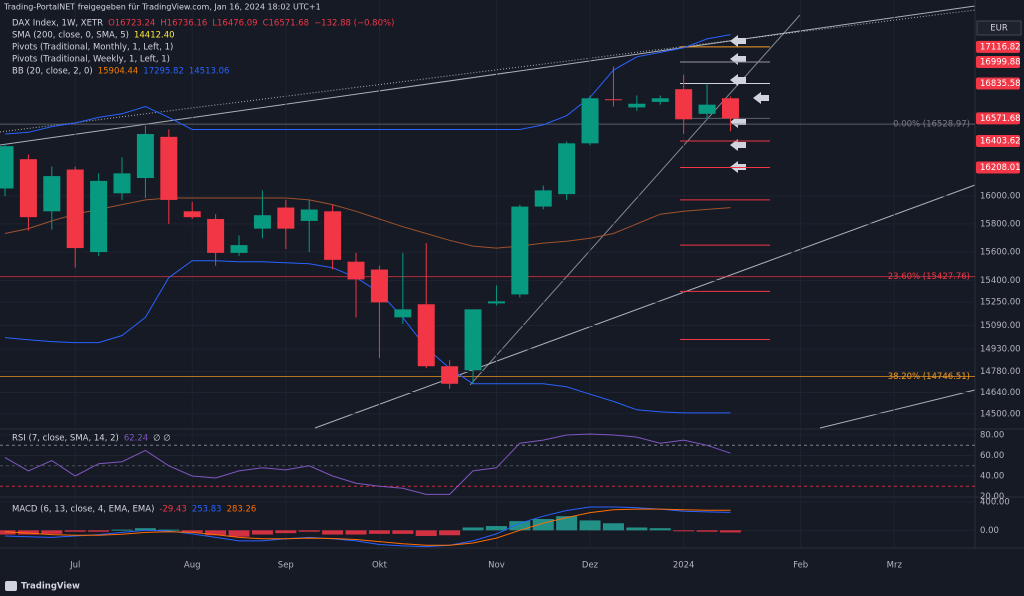 The height and width of the screenshot is (596, 1024). What do you see at coordinates (929, 377) in the screenshot?
I see `fib-label: 38.20% (14746.51)` at bounding box center [929, 377].